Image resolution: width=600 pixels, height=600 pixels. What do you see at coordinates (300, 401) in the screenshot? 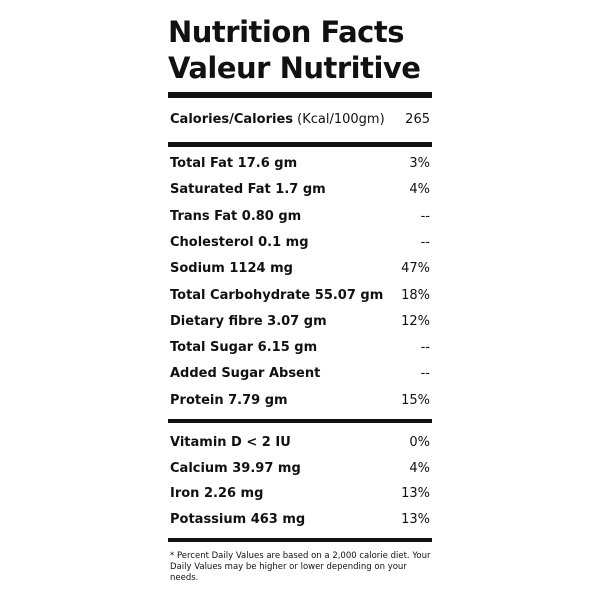
I see `nutrient-row: Protein 7.79 gm 15%` at bounding box center [300, 401].